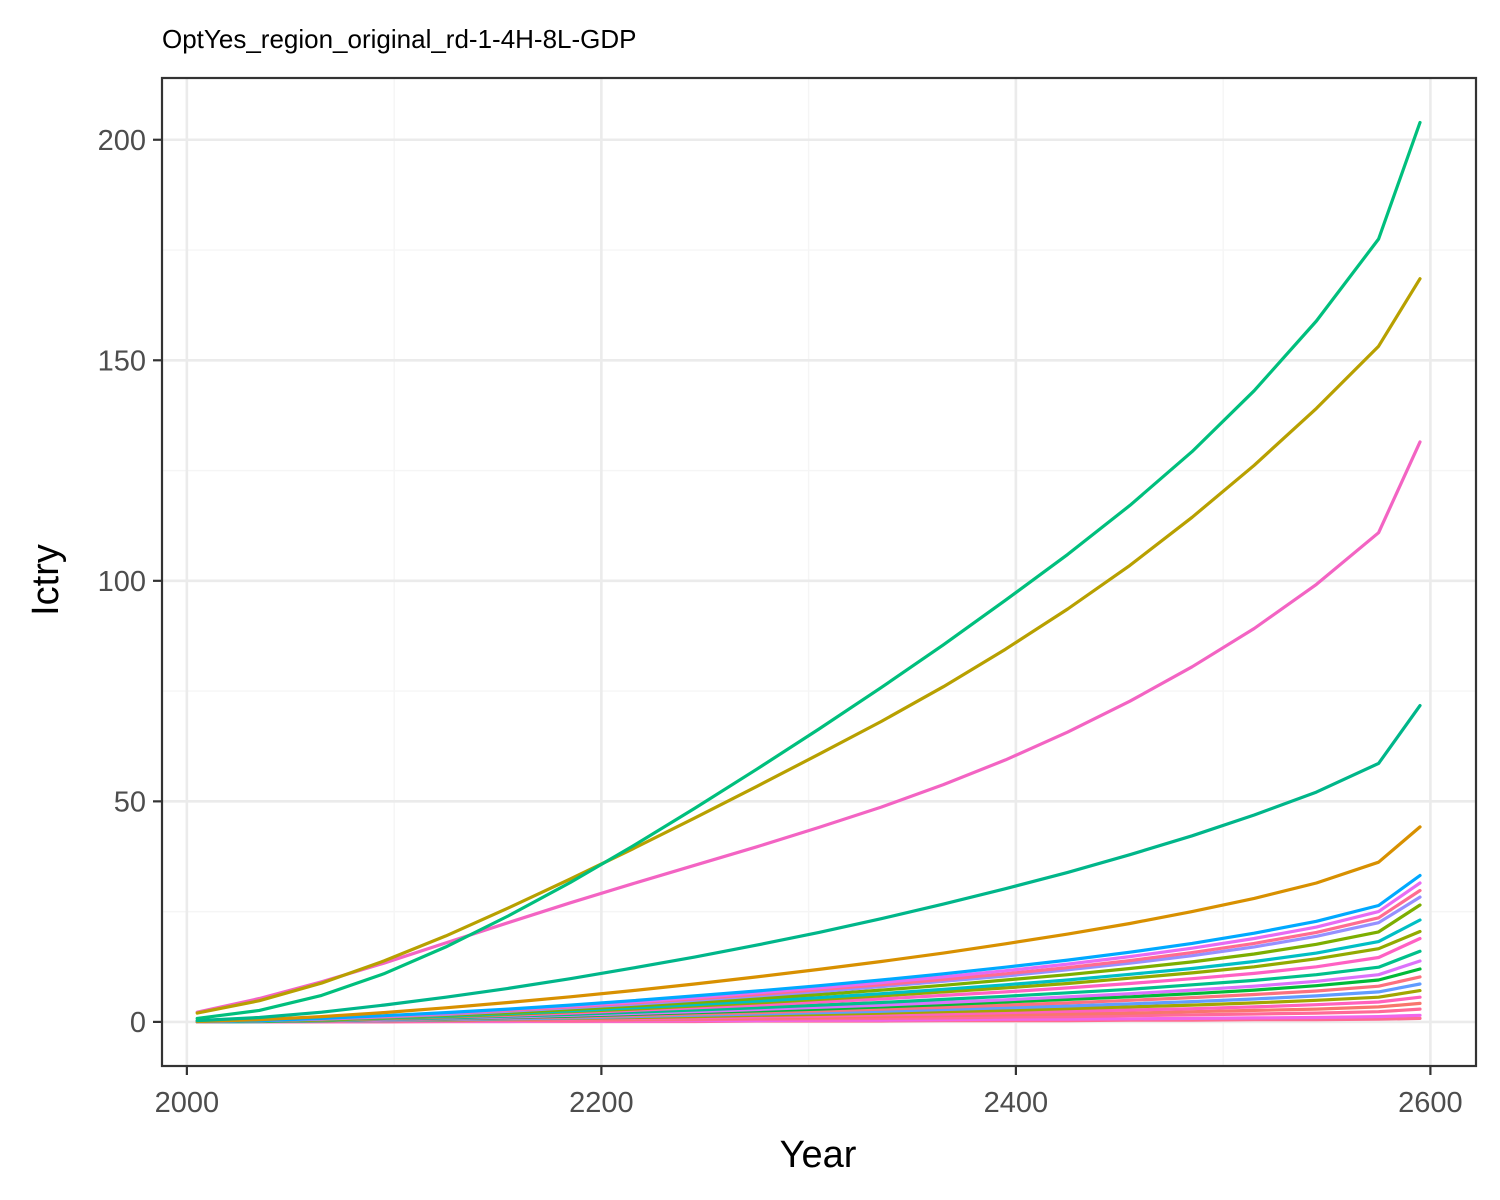  I want to click on x-tick-label: 2600, so click(1430, 1103).